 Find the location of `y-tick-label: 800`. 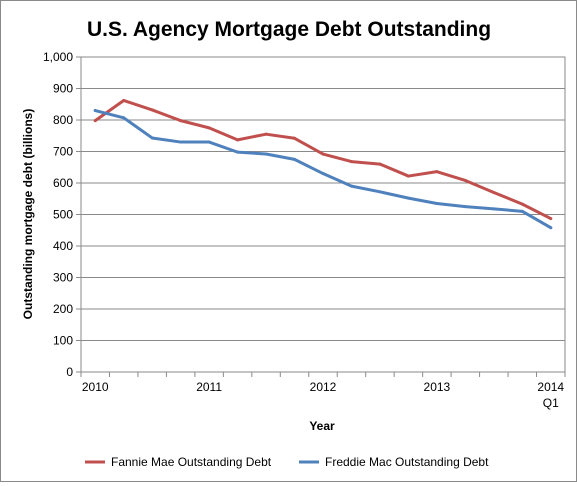

y-tick-label: 800 is located at coordinates (63, 120).